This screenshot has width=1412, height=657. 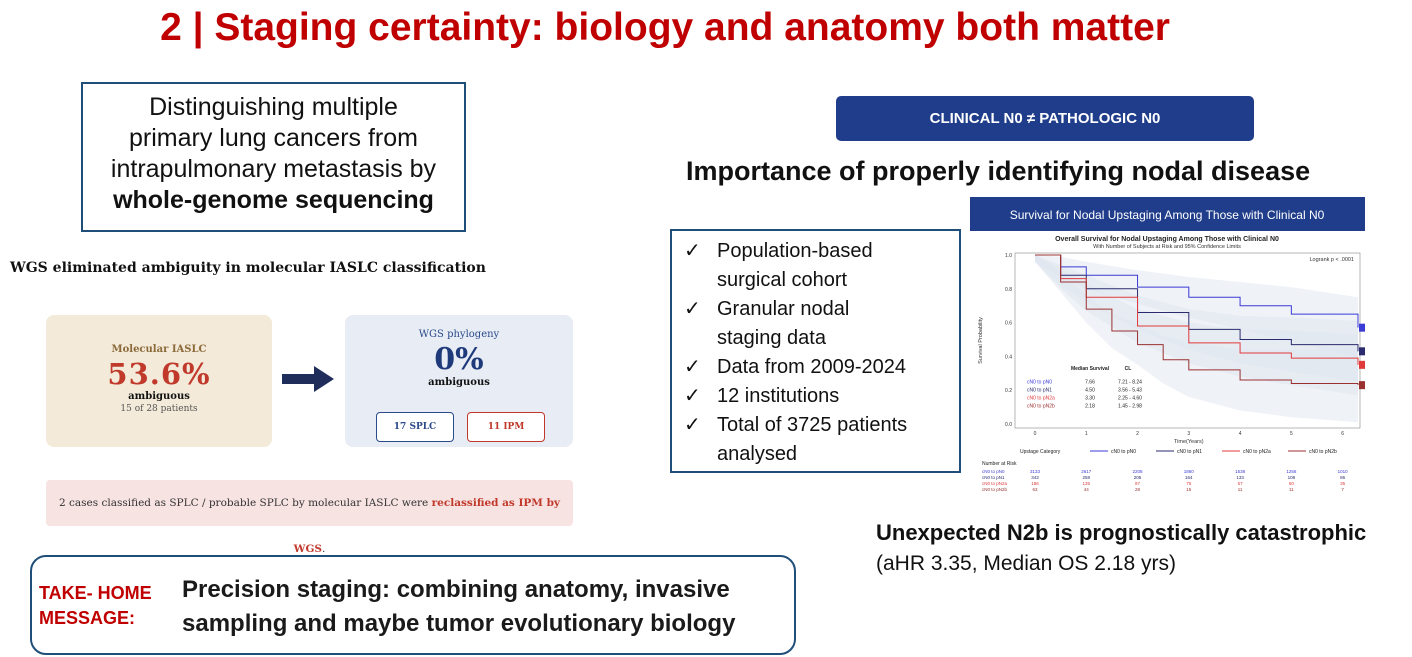 What do you see at coordinates (1123, 452) in the screenshot?
I see `legend-label: cN0 to pN0` at bounding box center [1123, 452].